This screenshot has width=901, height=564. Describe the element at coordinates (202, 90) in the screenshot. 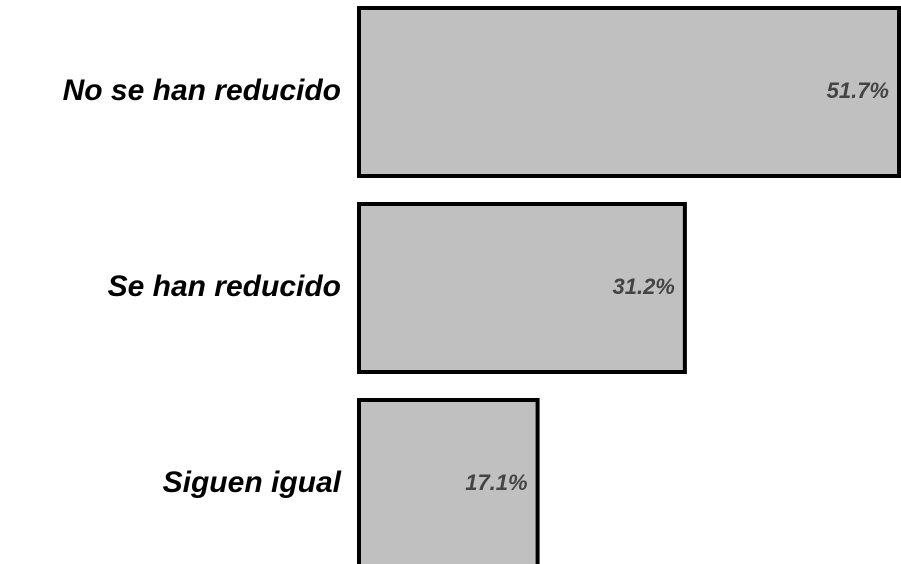

I see `category-label-1: No se han reducido` at that location.